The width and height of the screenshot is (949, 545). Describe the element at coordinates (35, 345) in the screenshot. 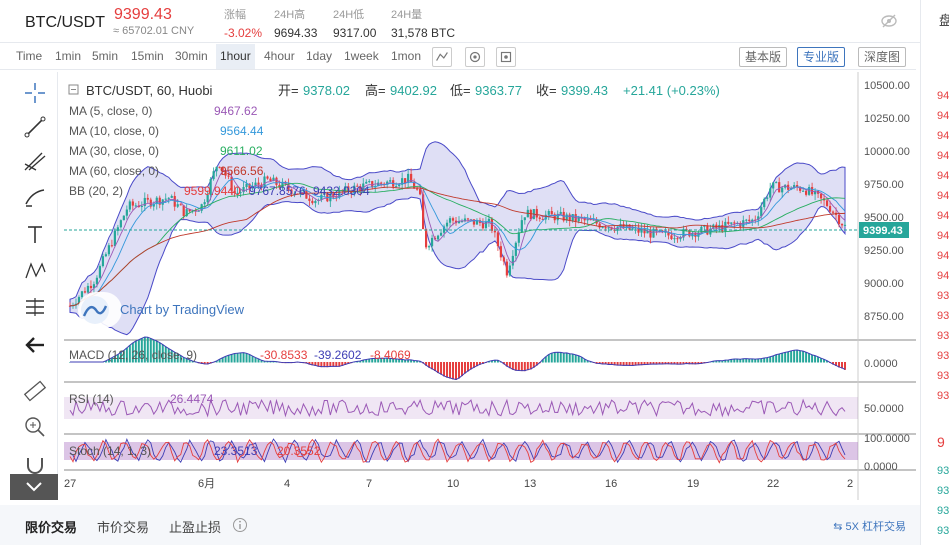

I see `back-arrow-icon` at that location.